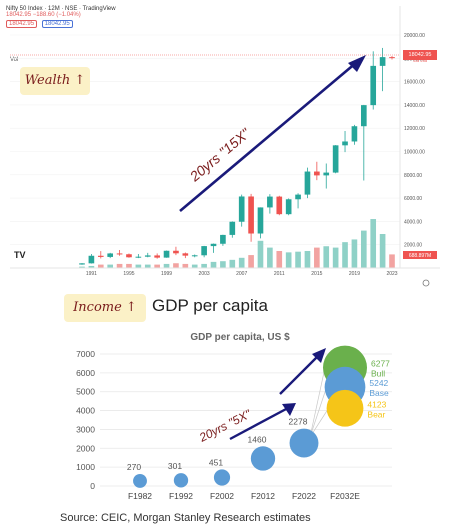  Describe the element at coordinates (289, 409) in the screenshot. I see `arrow-head-income` at that location.